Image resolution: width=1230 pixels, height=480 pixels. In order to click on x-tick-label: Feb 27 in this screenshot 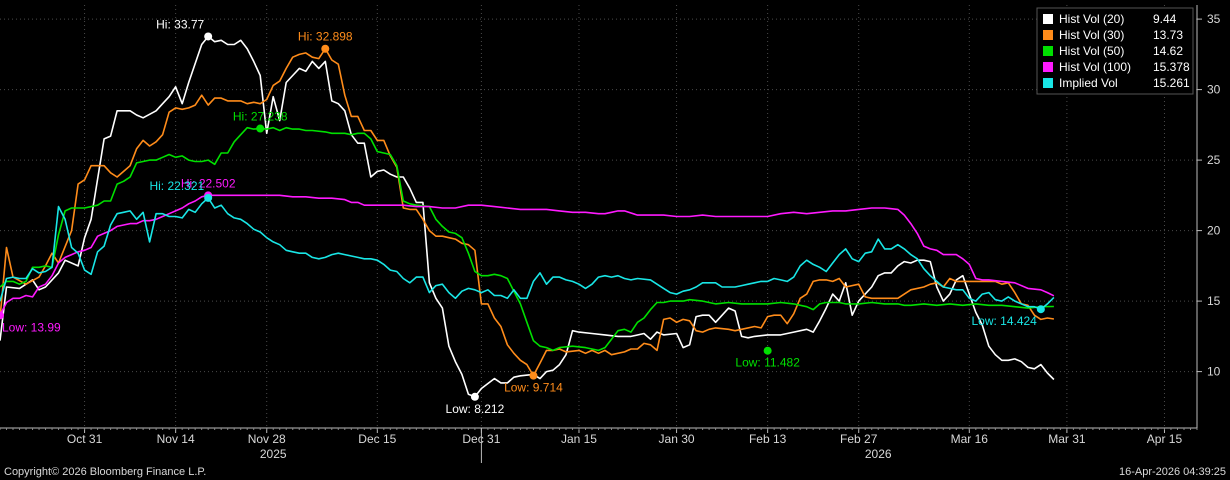, I will do `click(859, 439)`.